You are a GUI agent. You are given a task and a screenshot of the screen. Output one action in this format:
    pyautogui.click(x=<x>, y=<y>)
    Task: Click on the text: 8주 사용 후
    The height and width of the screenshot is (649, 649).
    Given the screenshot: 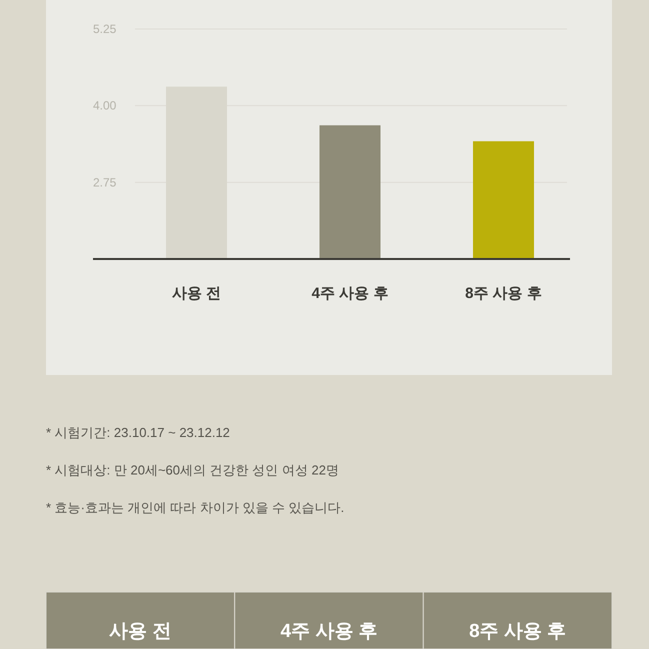 What is the action you would take?
    pyautogui.click(x=517, y=631)
    